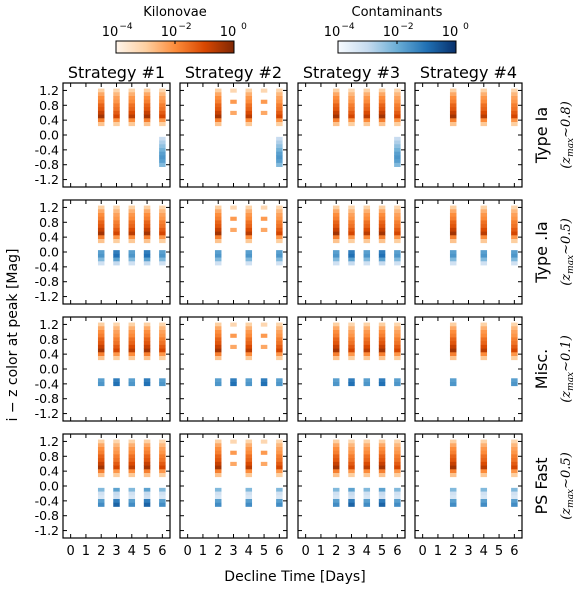  What do you see at coordinates (466, 27) in the screenshot?
I see `colorbar-tick-exponent: 0` at bounding box center [466, 27].